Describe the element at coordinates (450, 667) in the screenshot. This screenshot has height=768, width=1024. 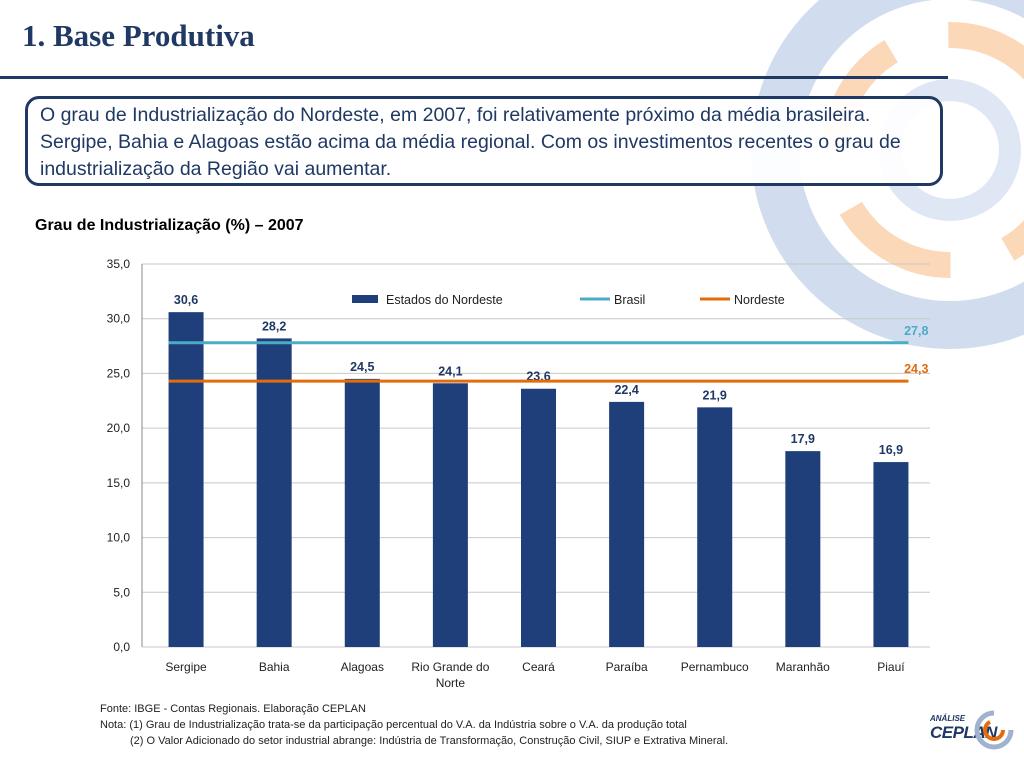
I see `x-tick-label: Rio Grande do` at that location.